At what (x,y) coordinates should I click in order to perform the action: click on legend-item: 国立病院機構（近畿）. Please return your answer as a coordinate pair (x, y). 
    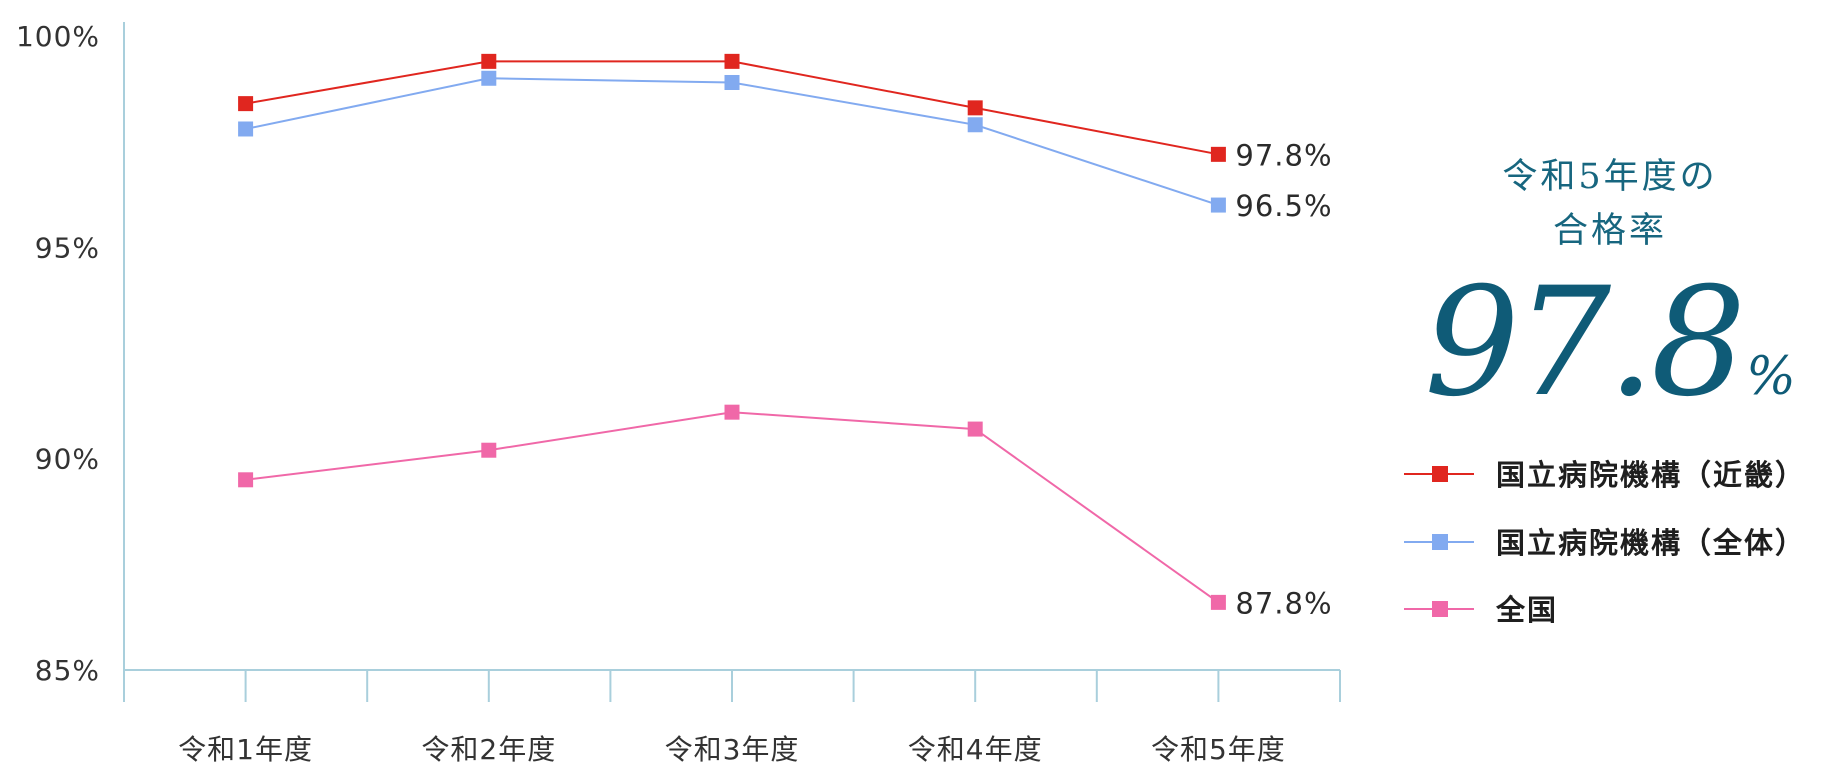
    Looking at the image, I should click on (1605, 475).